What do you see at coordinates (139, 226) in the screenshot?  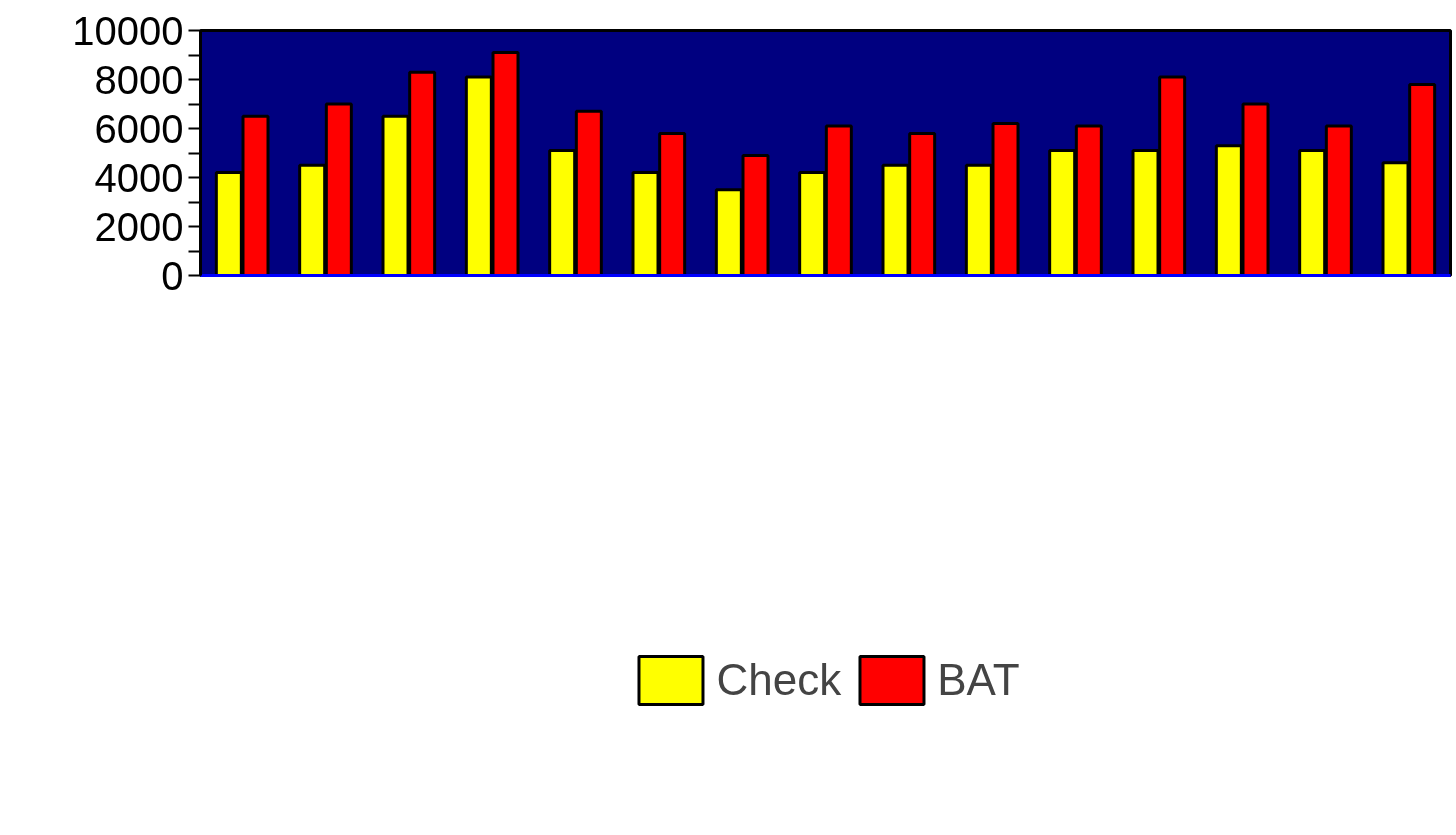 I see `y-tick-label: 2000` at bounding box center [139, 226].